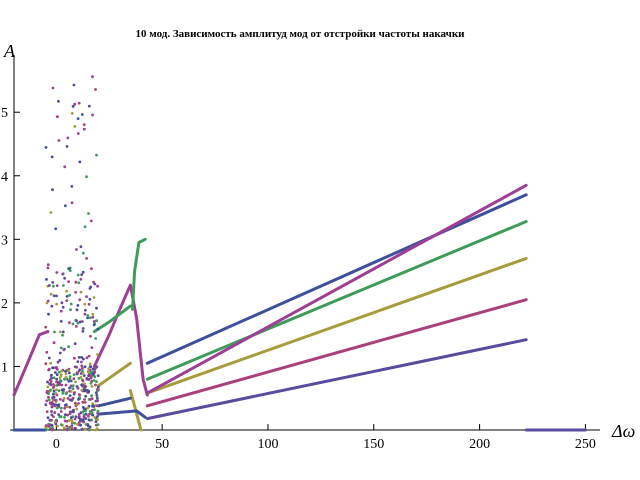 The height and width of the screenshot is (480, 640). Describe the element at coordinates (9, 51) in the screenshot. I see `y-axis-label: A` at that location.